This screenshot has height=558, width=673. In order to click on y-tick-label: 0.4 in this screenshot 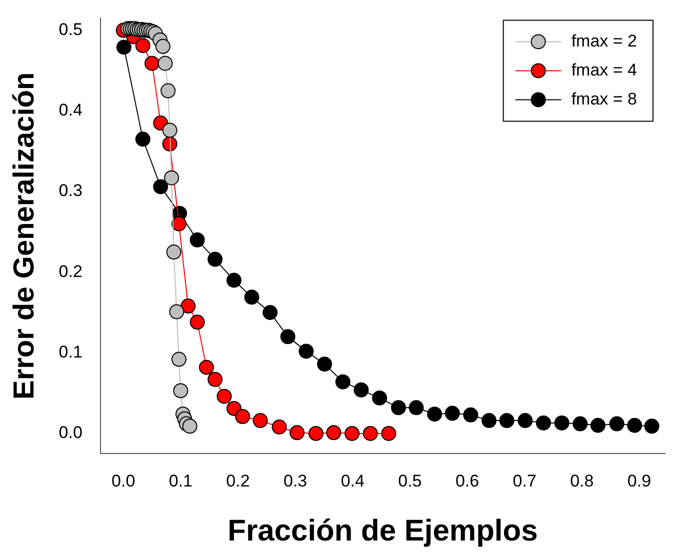, I will do `click(70, 110)`.